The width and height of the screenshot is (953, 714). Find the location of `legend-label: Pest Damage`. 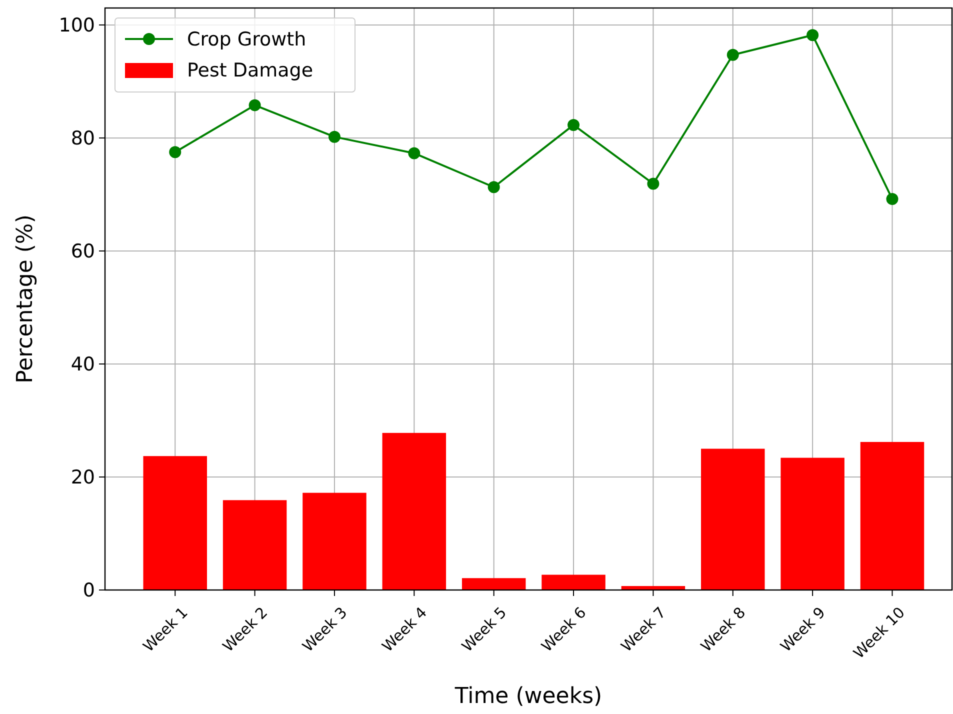

legend-label: Pest Damage is located at coordinates (250, 71).